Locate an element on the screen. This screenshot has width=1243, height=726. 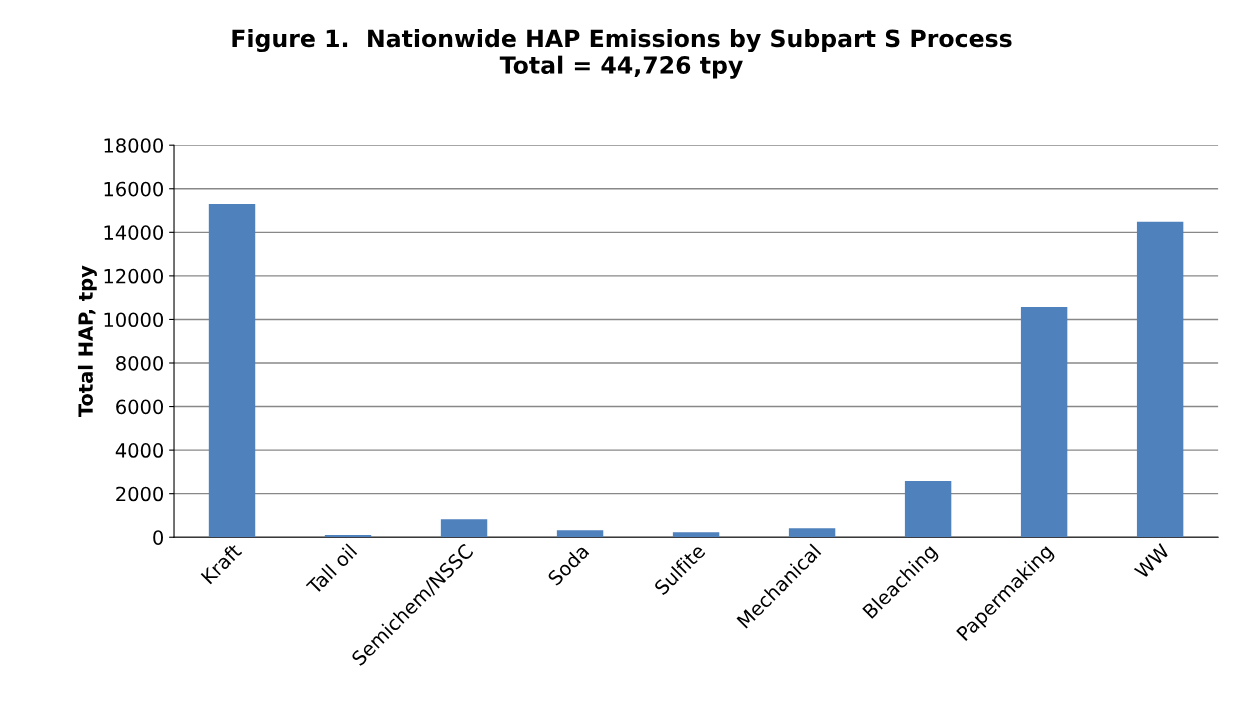
y-tick-label: 4000 is located at coordinates (139, 450).